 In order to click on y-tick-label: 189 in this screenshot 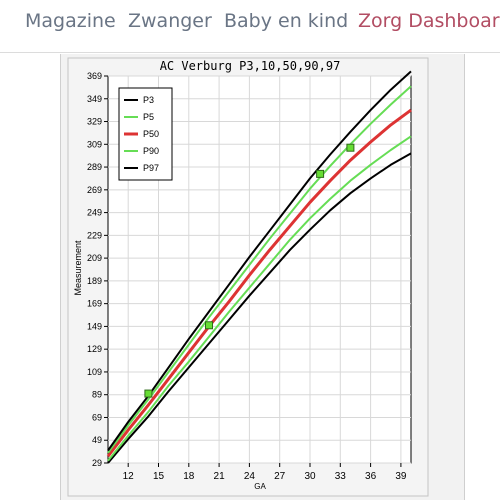, I will do `click(94, 281)`.